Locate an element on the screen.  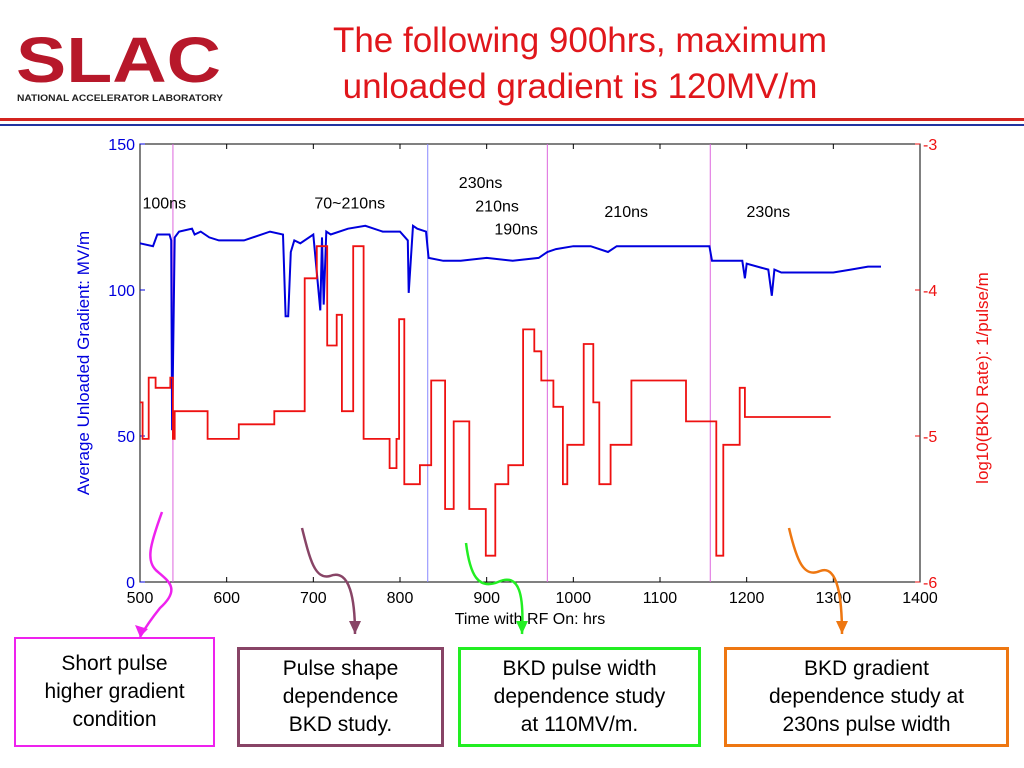
annotation-label: 100ns is located at coordinates (164, 203).